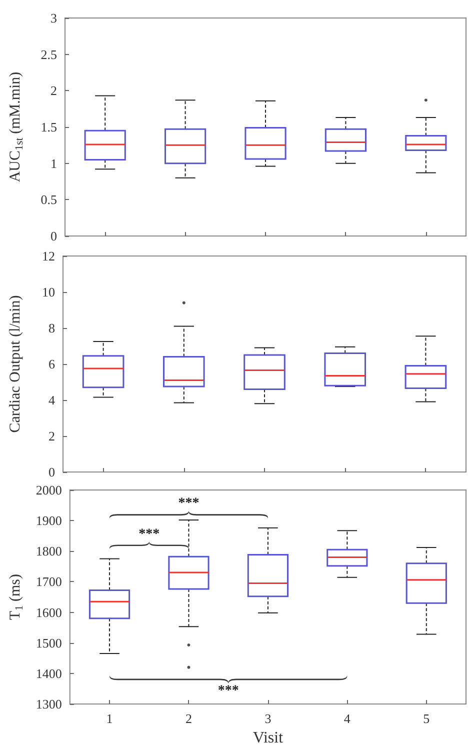 The image size is (475, 751). Describe the element at coordinates (49, 520) in the screenshot. I see `y-tick-label: 1900` at that location.